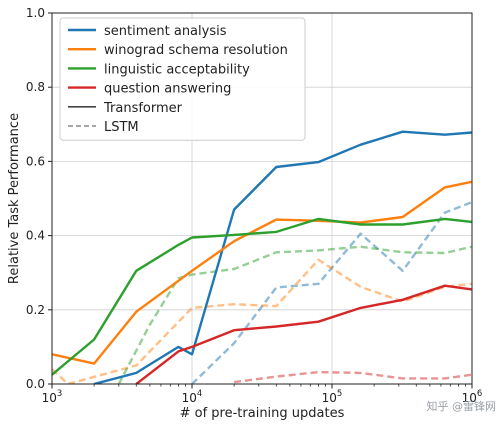 This screenshot has width=501, height=424. What do you see at coordinates (352, 377) in the screenshot?
I see `question-answering-lstm-line` at bounding box center [352, 377].